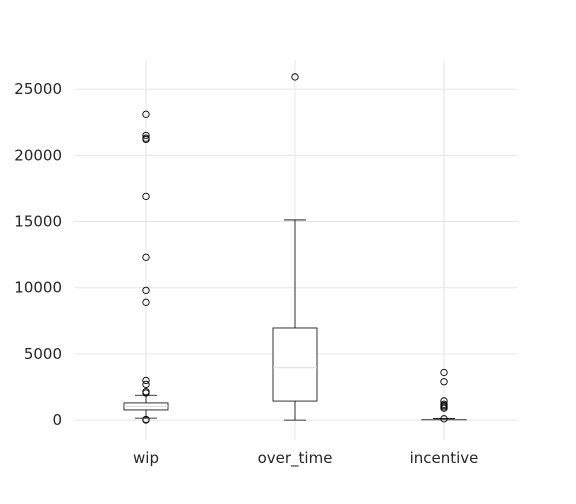  What do you see at coordinates (57, 420) in the screenshot?
I see `y-tick-label: 0` at bounding box center [57, 420].